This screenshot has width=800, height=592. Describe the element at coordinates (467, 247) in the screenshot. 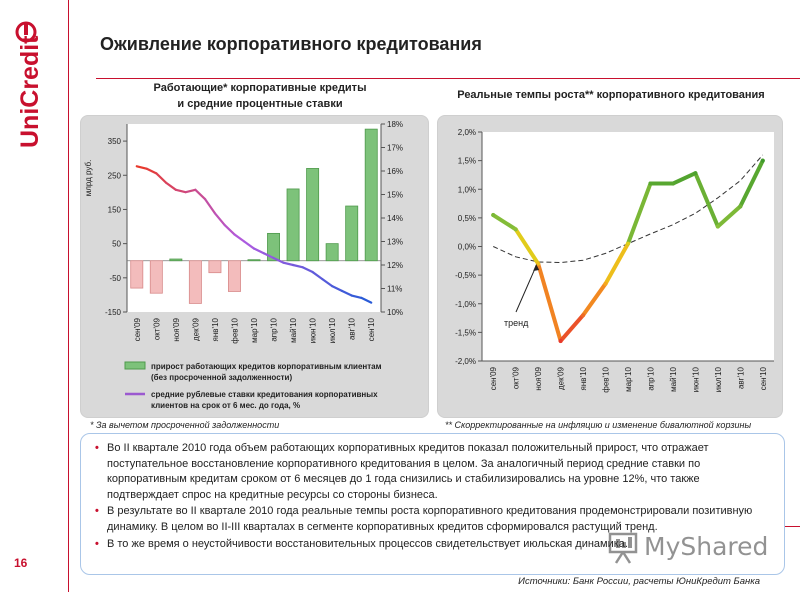

I see `y-tick-label: 0,0%` at that location.